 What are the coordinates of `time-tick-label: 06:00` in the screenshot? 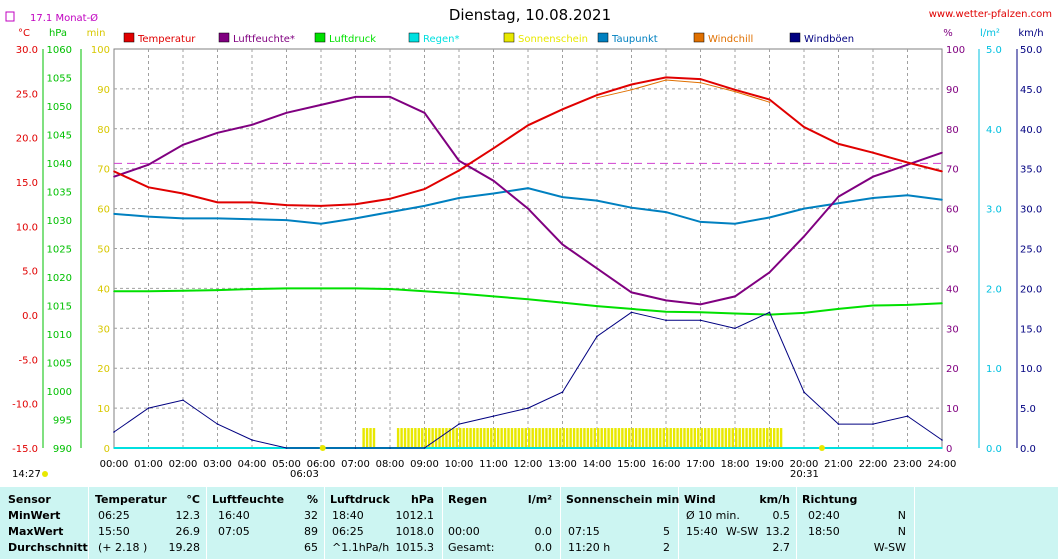 It's located at (321, 464).